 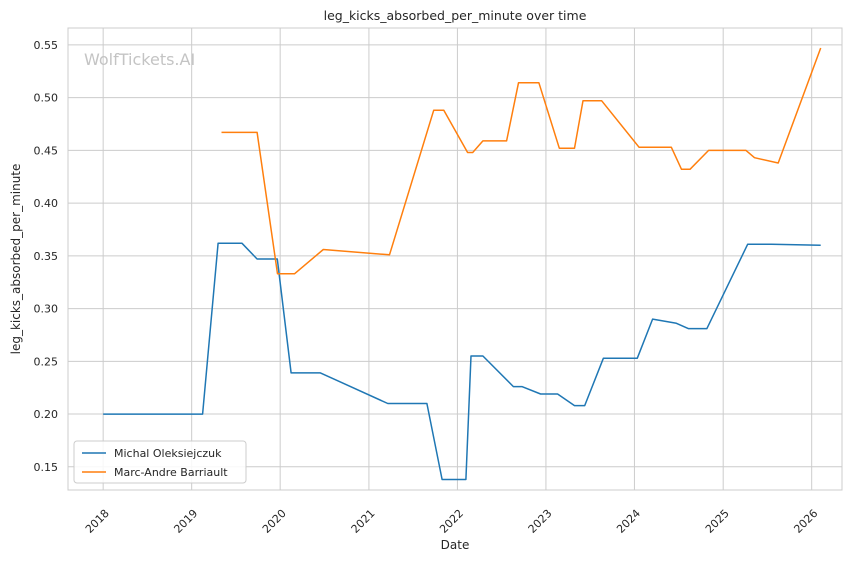 I want to click on legend-box, so click(x=160, y=462).